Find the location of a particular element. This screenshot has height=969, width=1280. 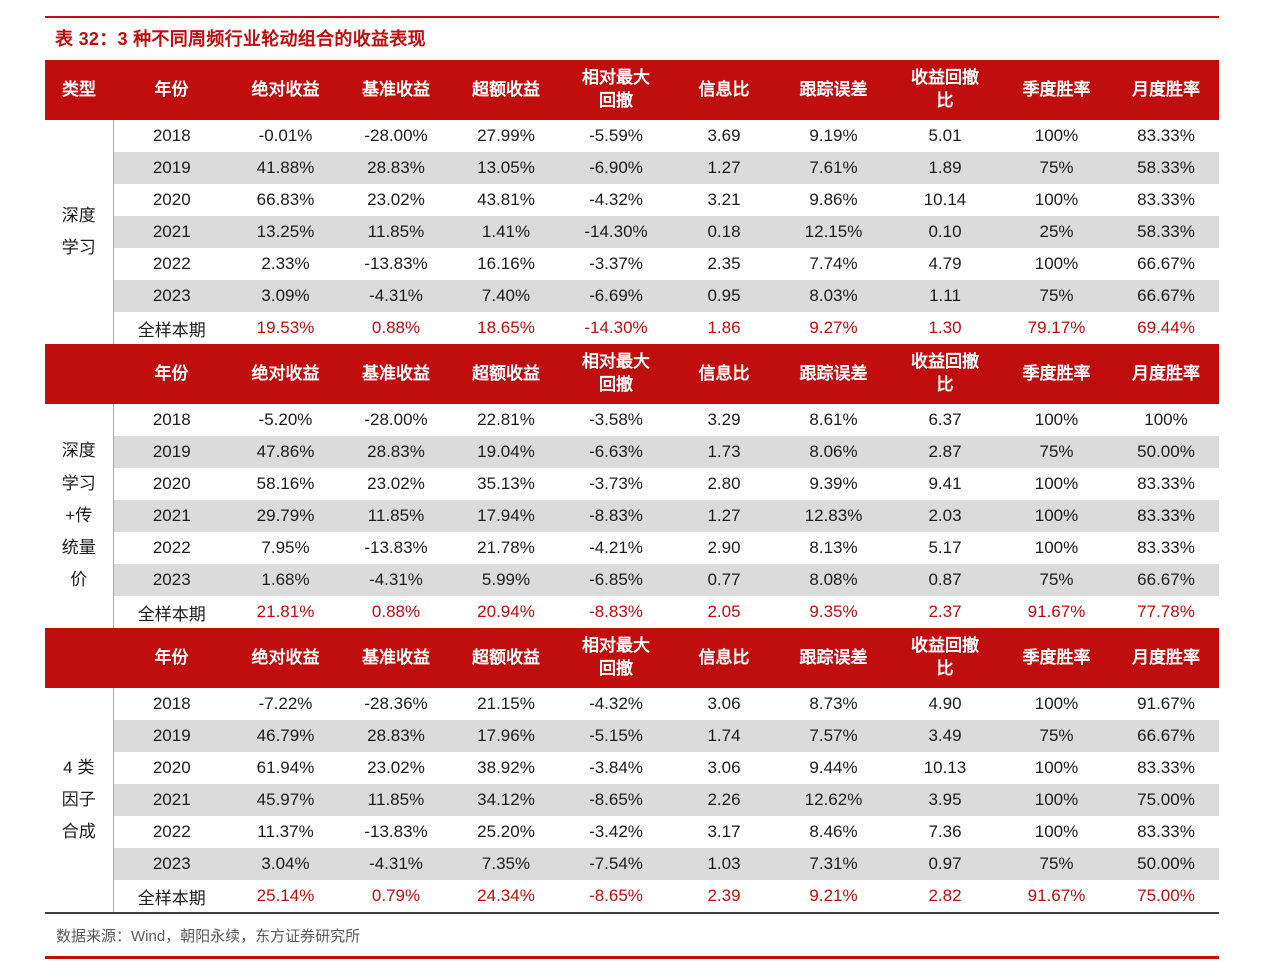

value-cell: 25.14% is located at coordinates (285, 895).